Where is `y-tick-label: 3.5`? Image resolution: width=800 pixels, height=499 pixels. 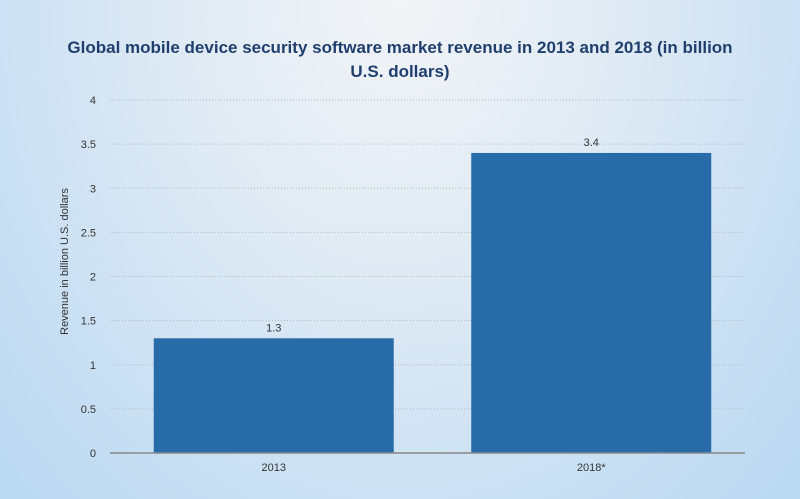
y-tick-label: 3.5 is located at coordinates (88, 145).